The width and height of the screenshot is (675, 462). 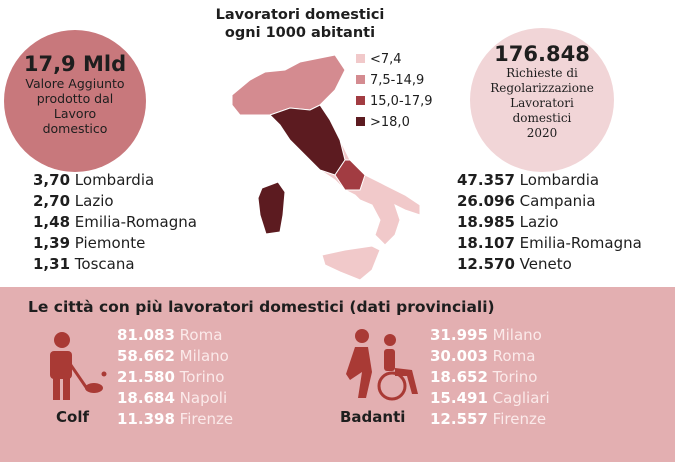 What do you see at coordinates (401, 101) in the screenshot?
I see `legend-label: 15,0-17,9` at bounding box center [401, 101].